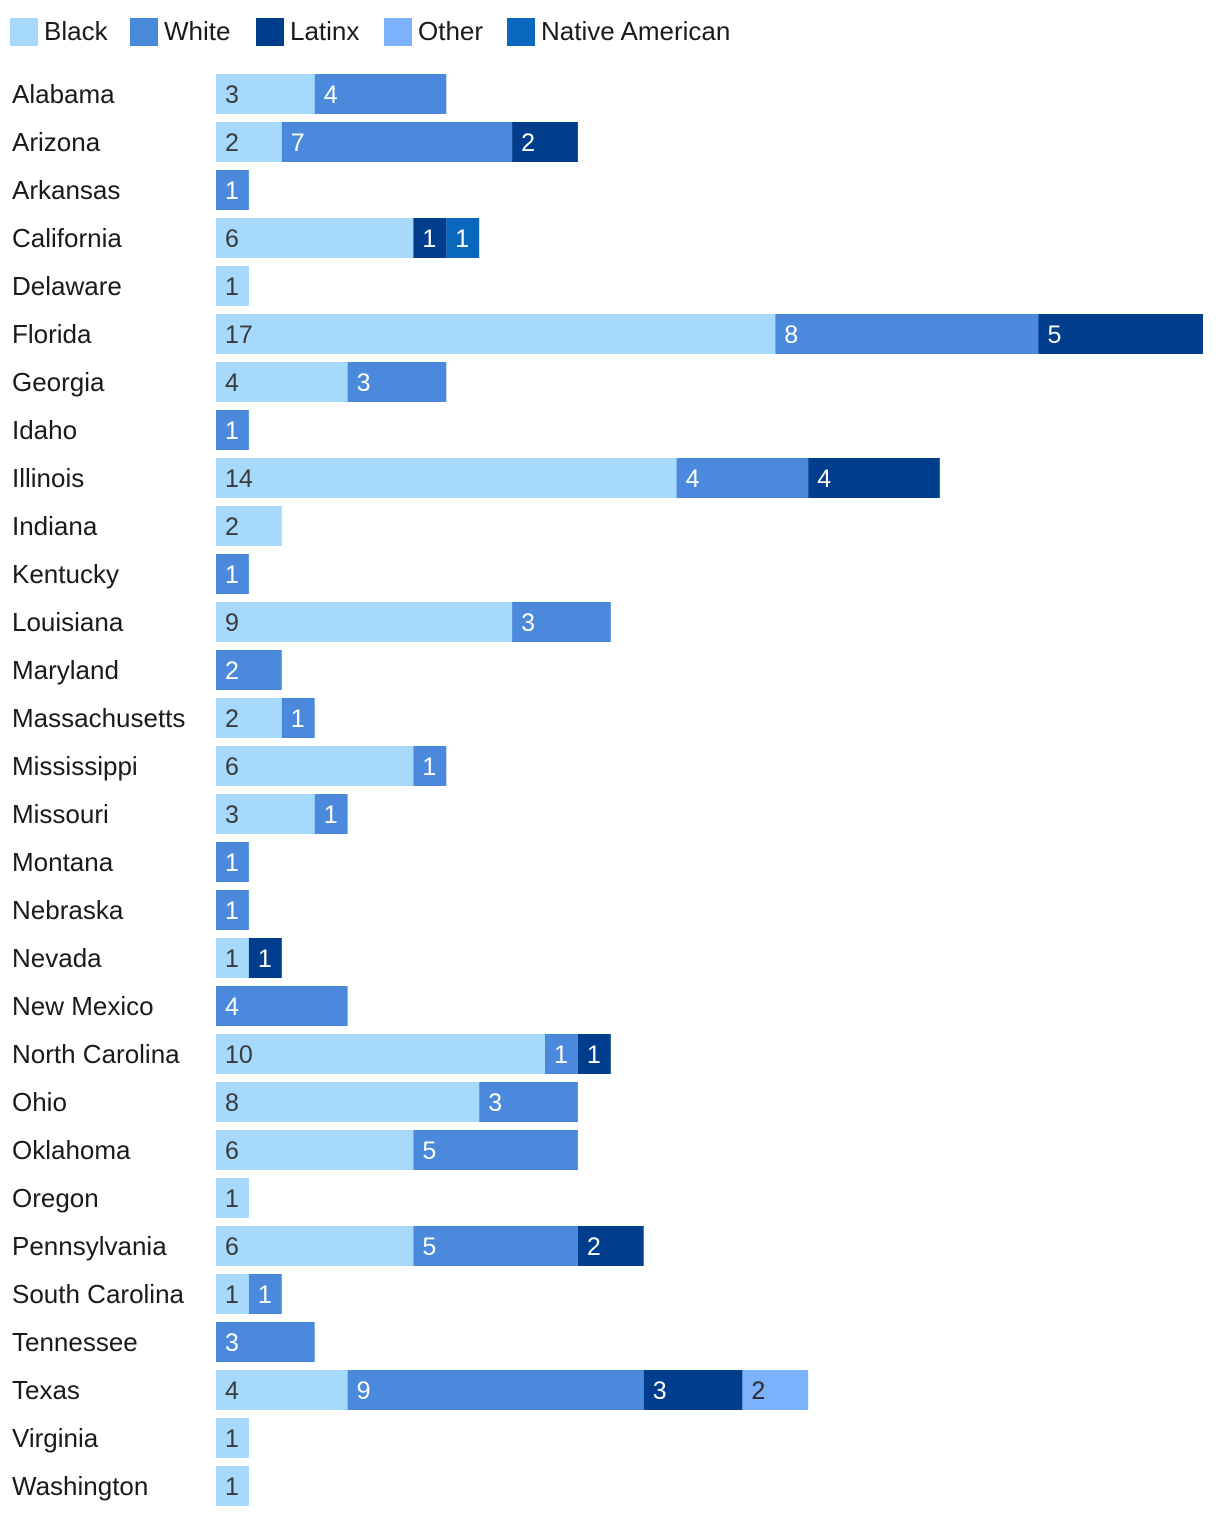 This screenshot has width=1220, height=1518. Describe the element at coordinates (80, 1486) in the screenshot. I see `category-label-washington: Washington` at that location.